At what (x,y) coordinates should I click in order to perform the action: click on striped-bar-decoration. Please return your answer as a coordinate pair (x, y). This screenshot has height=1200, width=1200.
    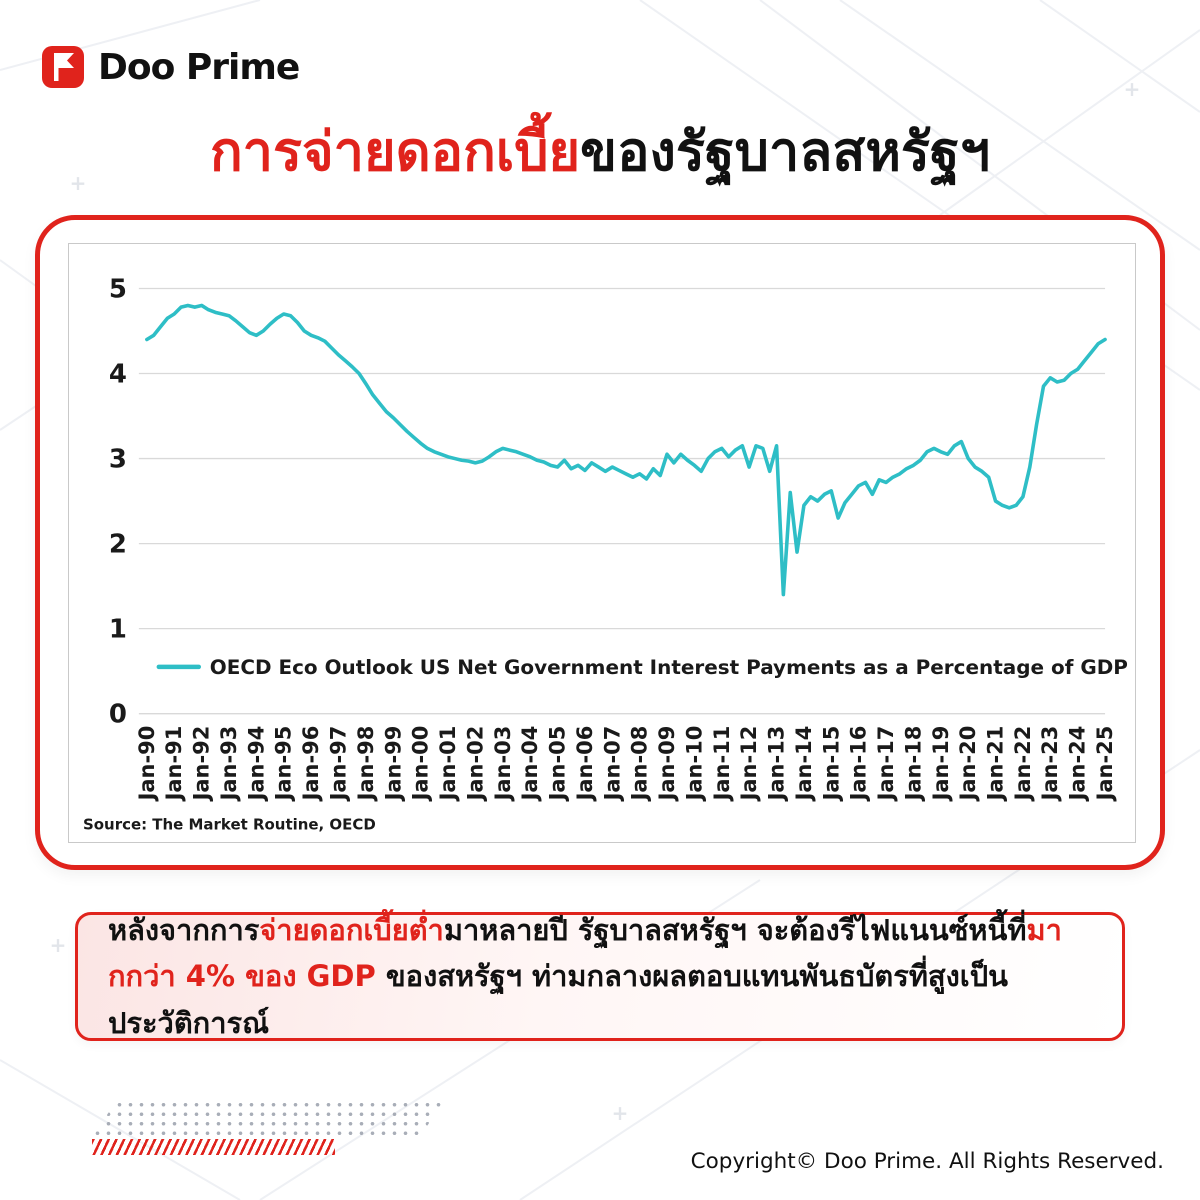
    Looking at the image, I should click on (213, 1147).